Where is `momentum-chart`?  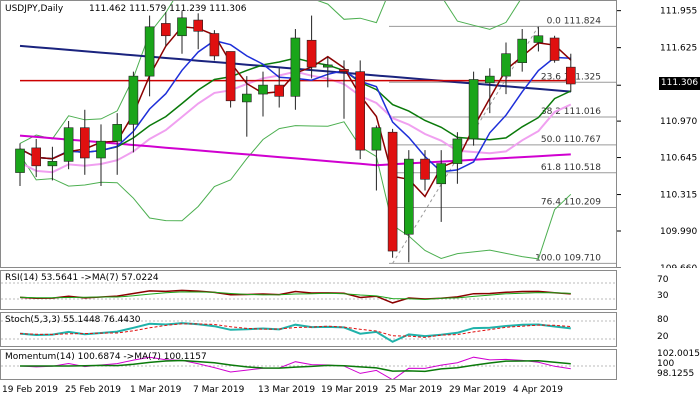
momentum-chart is located at coordinates (308, 367).